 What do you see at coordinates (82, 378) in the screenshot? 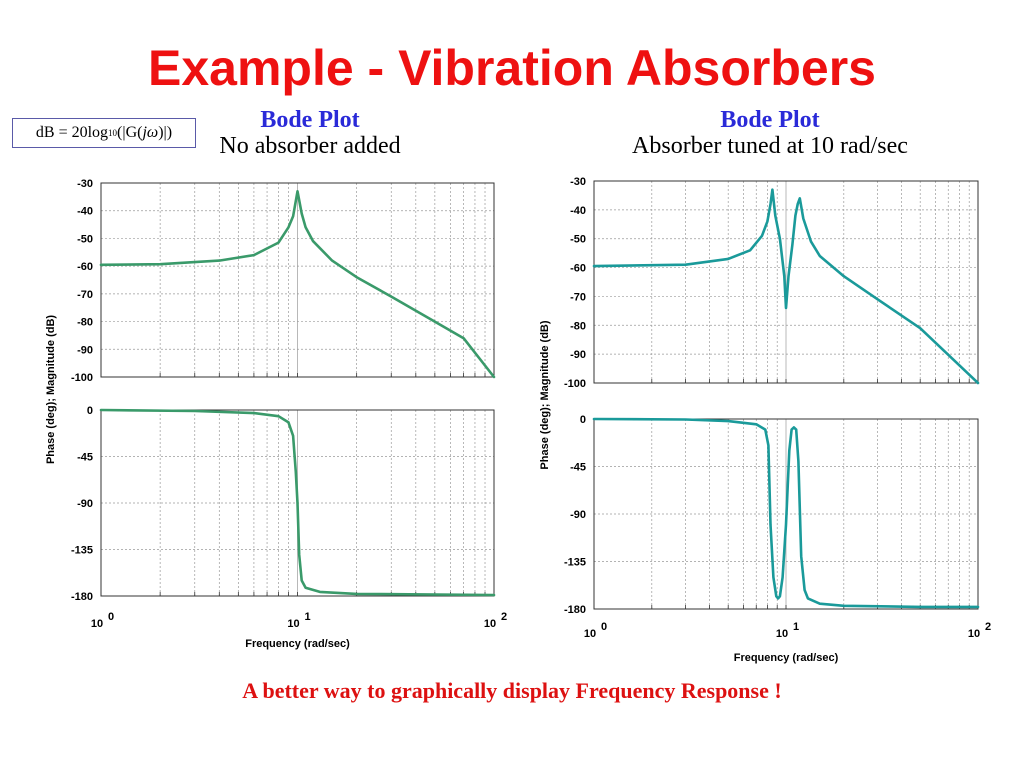
I see `ytick-label-0-0-7: -100` at bounding box center [82, 378].